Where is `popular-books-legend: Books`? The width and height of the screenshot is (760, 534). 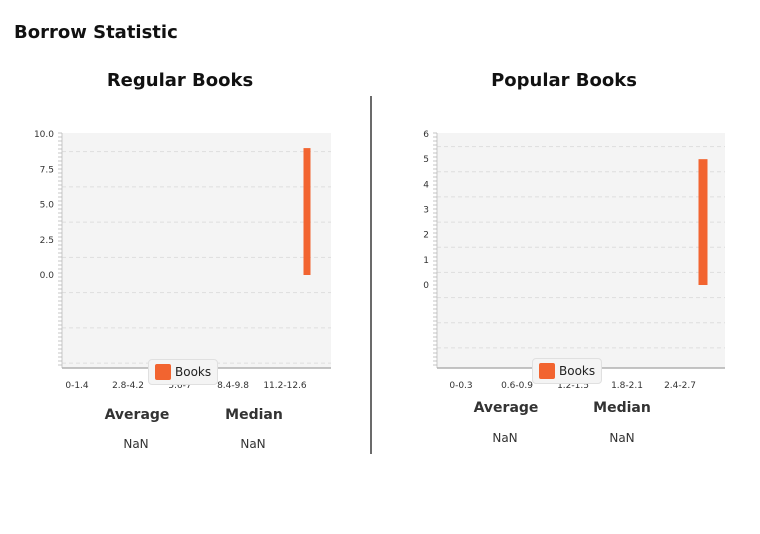 popular-books-legend: Books is located at coordinates (567, 371).